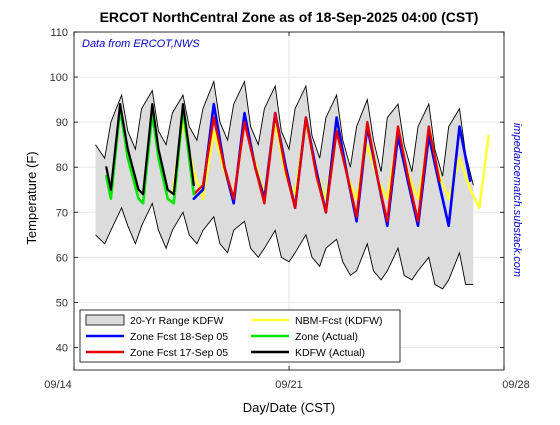  What do you see at coordinates (150, 149) in the screenshot?
I see `series-line-kdfw-actual` at bounding box center [150, 149].